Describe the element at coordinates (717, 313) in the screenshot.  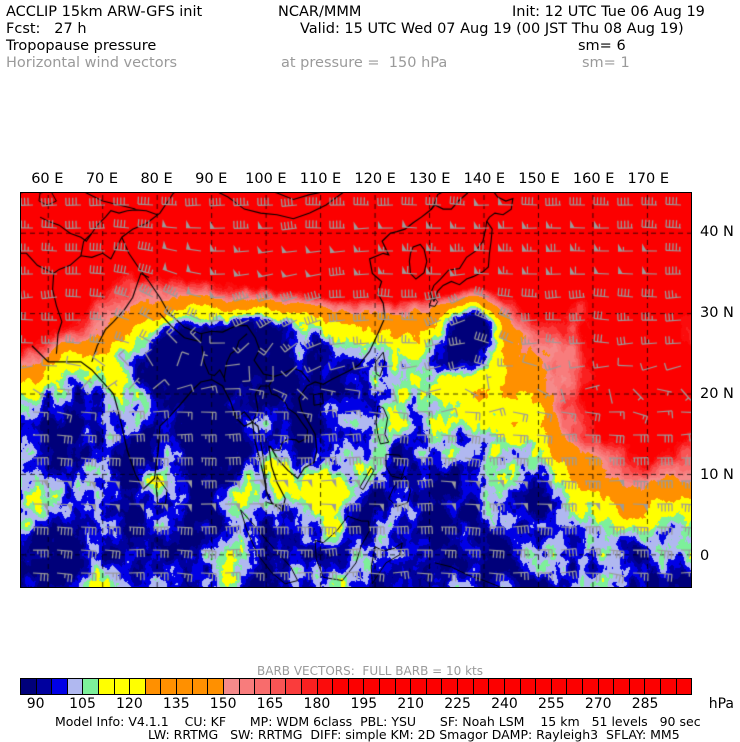
I see `lat-tick-30: 30 N` at that location.